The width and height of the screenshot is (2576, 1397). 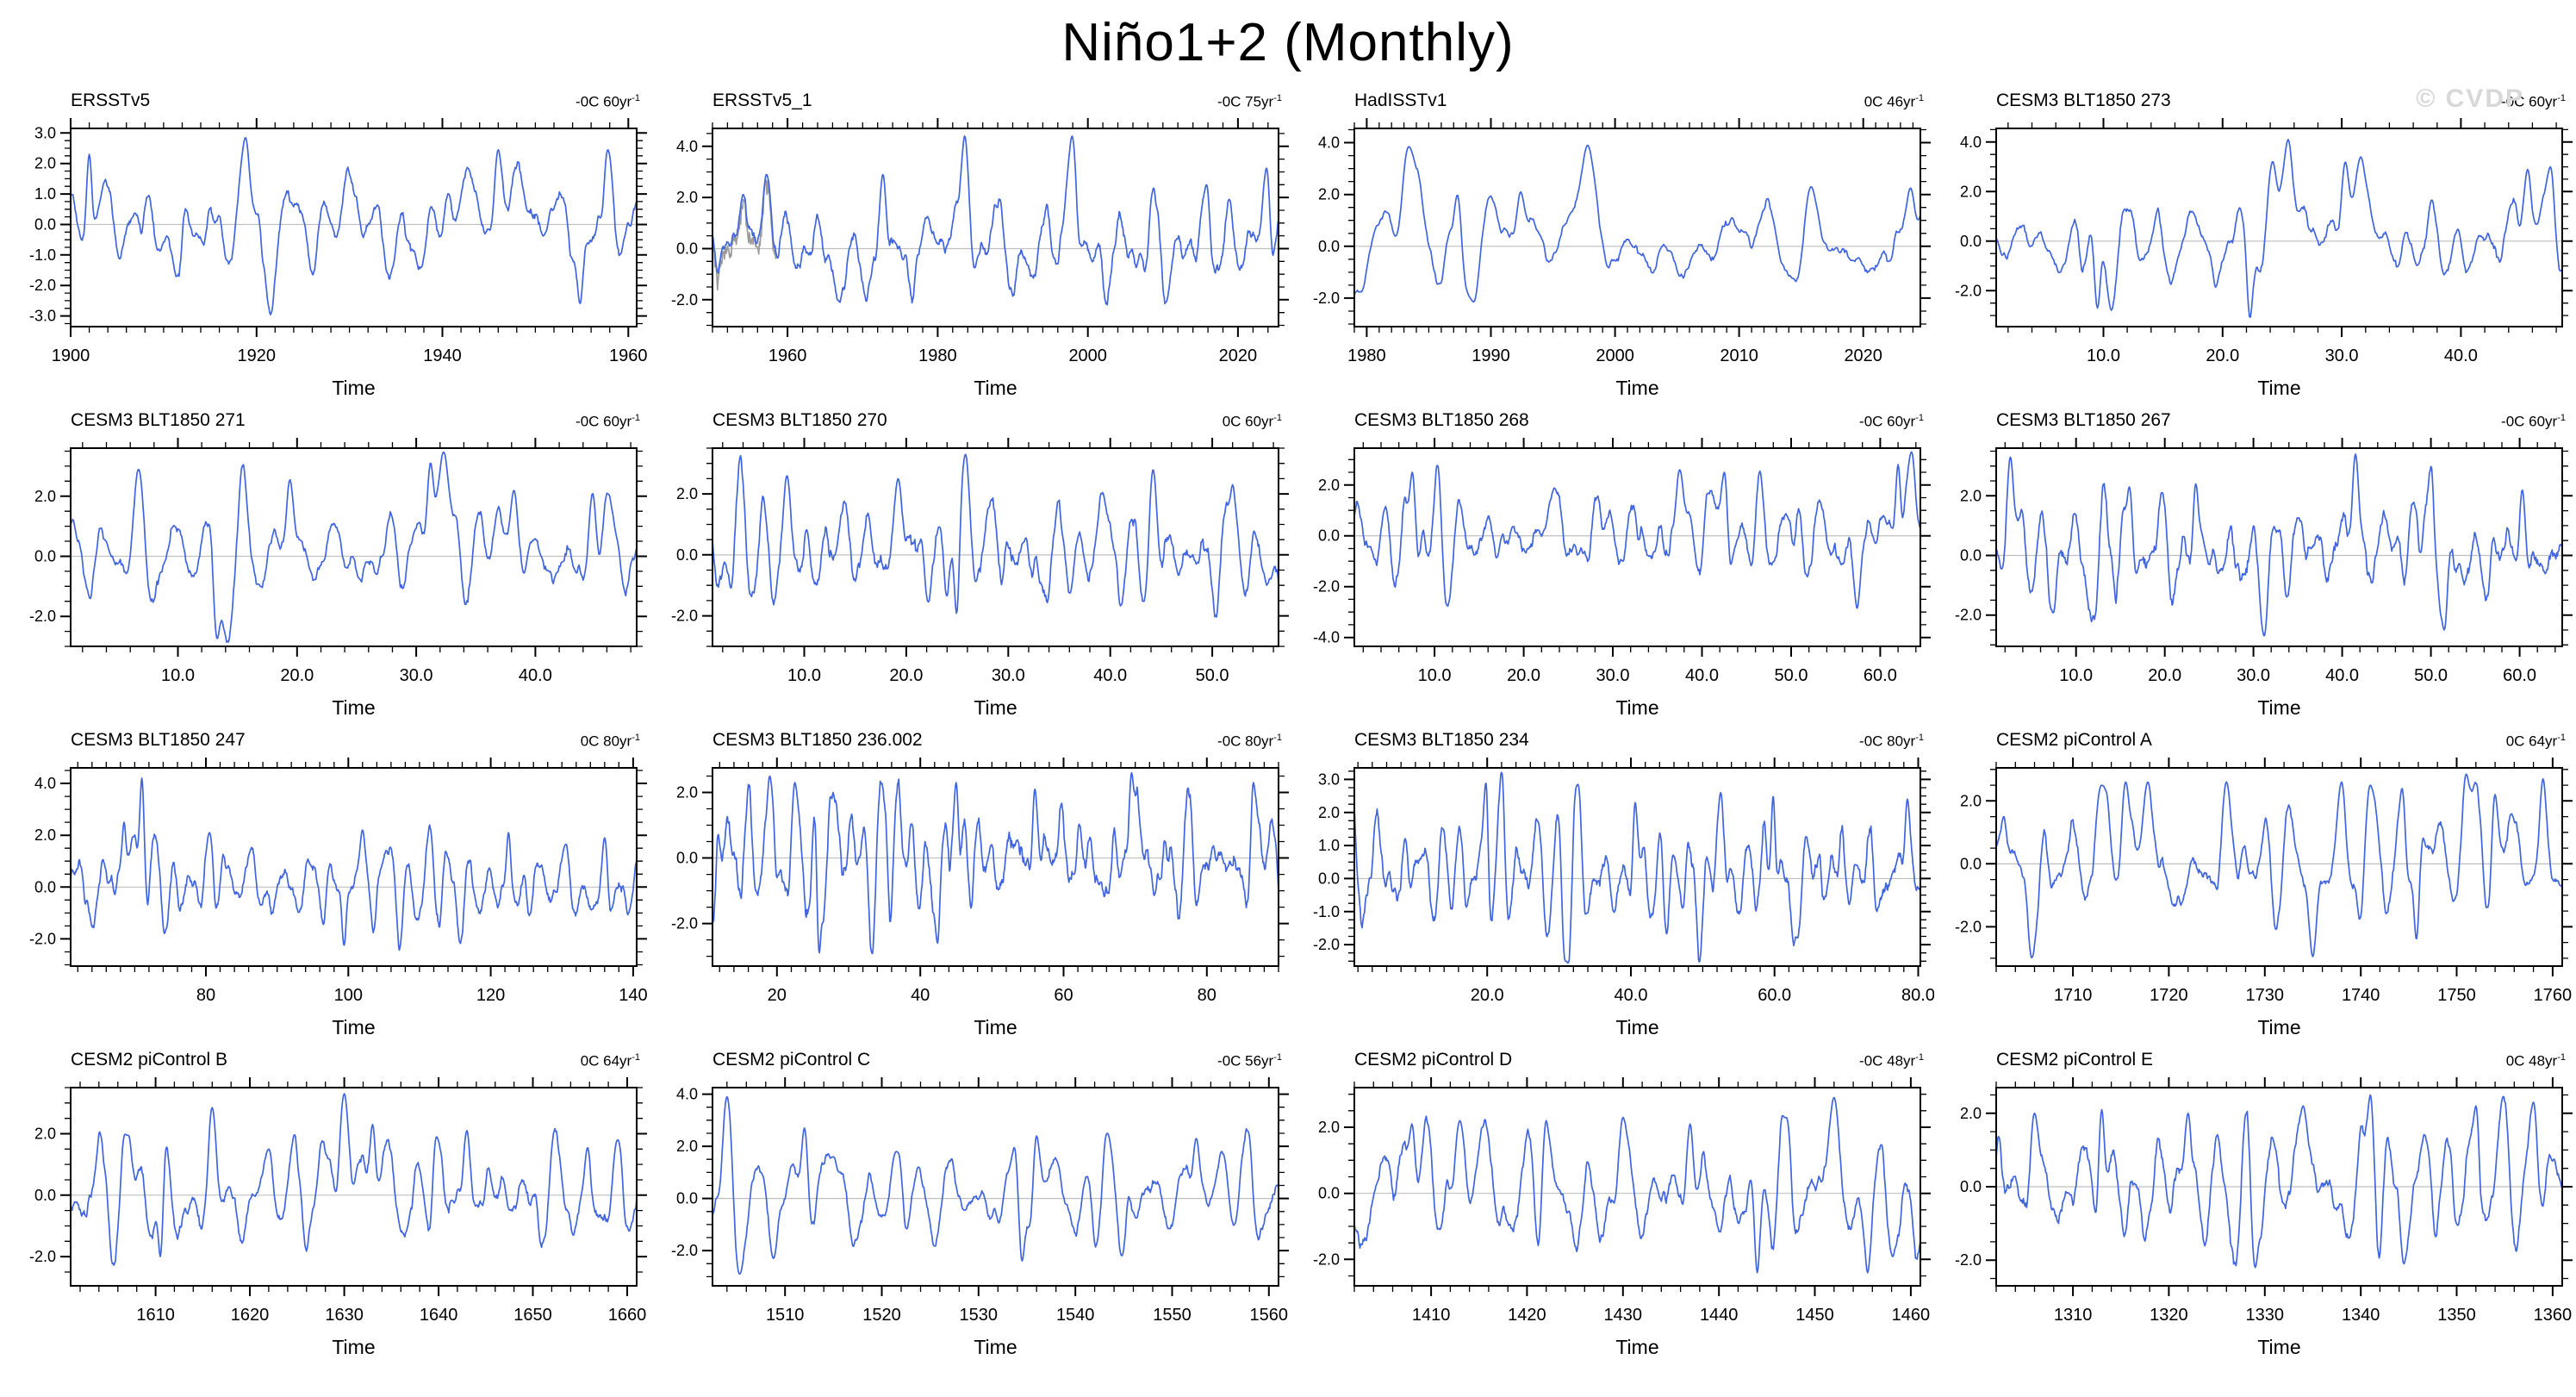 I want to click on svg-text: 2000, so click(x=1088, y=355).